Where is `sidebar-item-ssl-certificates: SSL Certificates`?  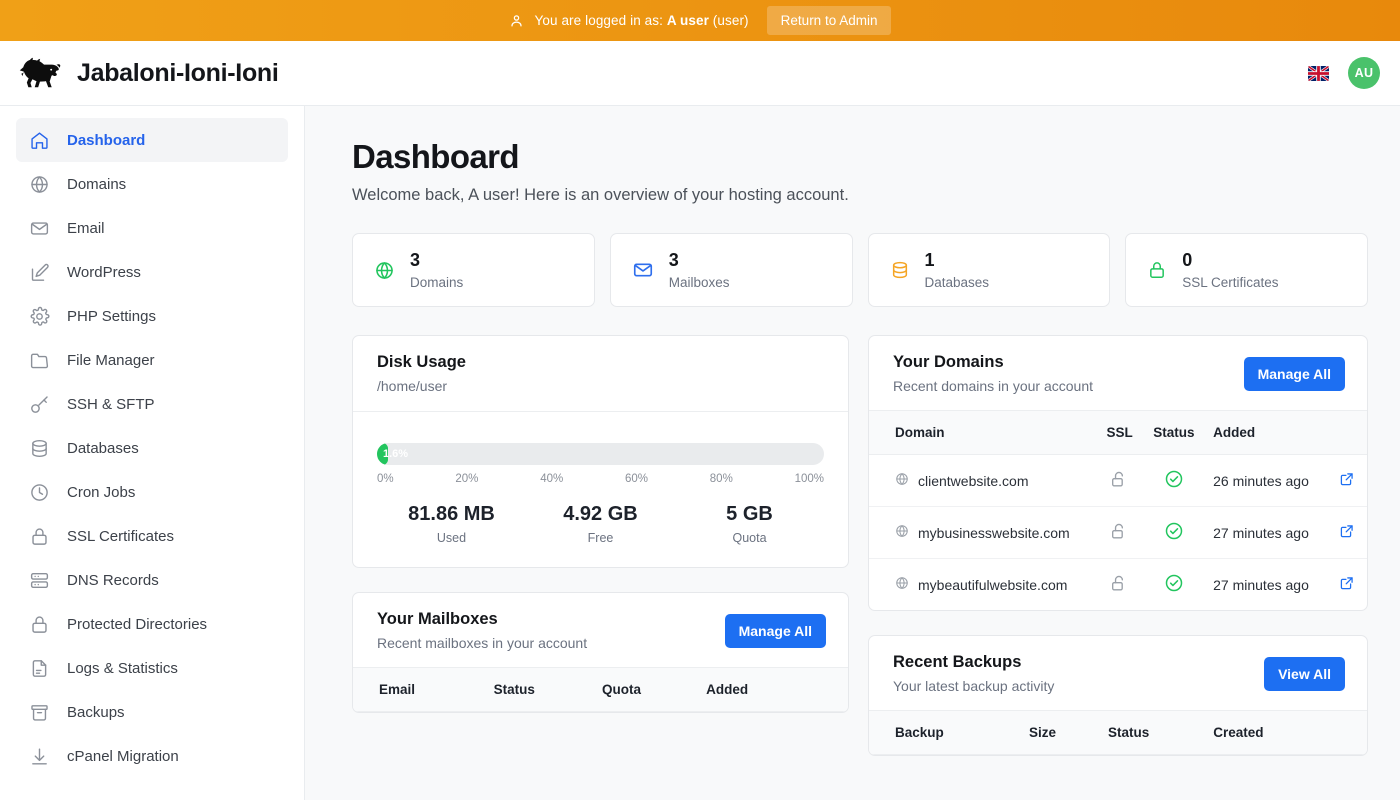 sidebar-item-ssl-certificates: SSL Certificates is located at coordinates (152, 536).